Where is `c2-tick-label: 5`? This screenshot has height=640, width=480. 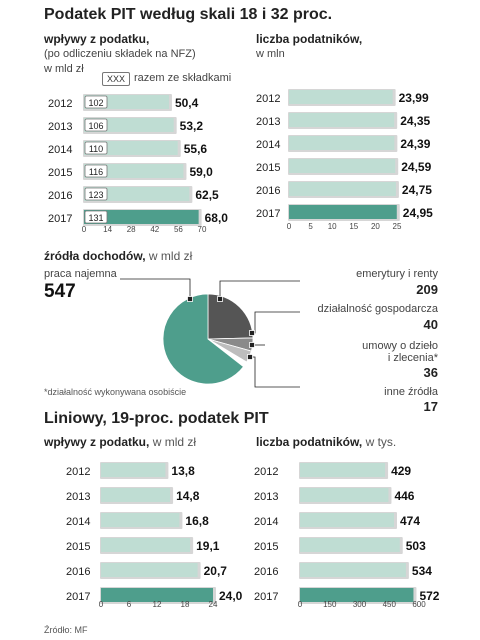 c2-tick-label: 5 is located at coordinates (310, 226).